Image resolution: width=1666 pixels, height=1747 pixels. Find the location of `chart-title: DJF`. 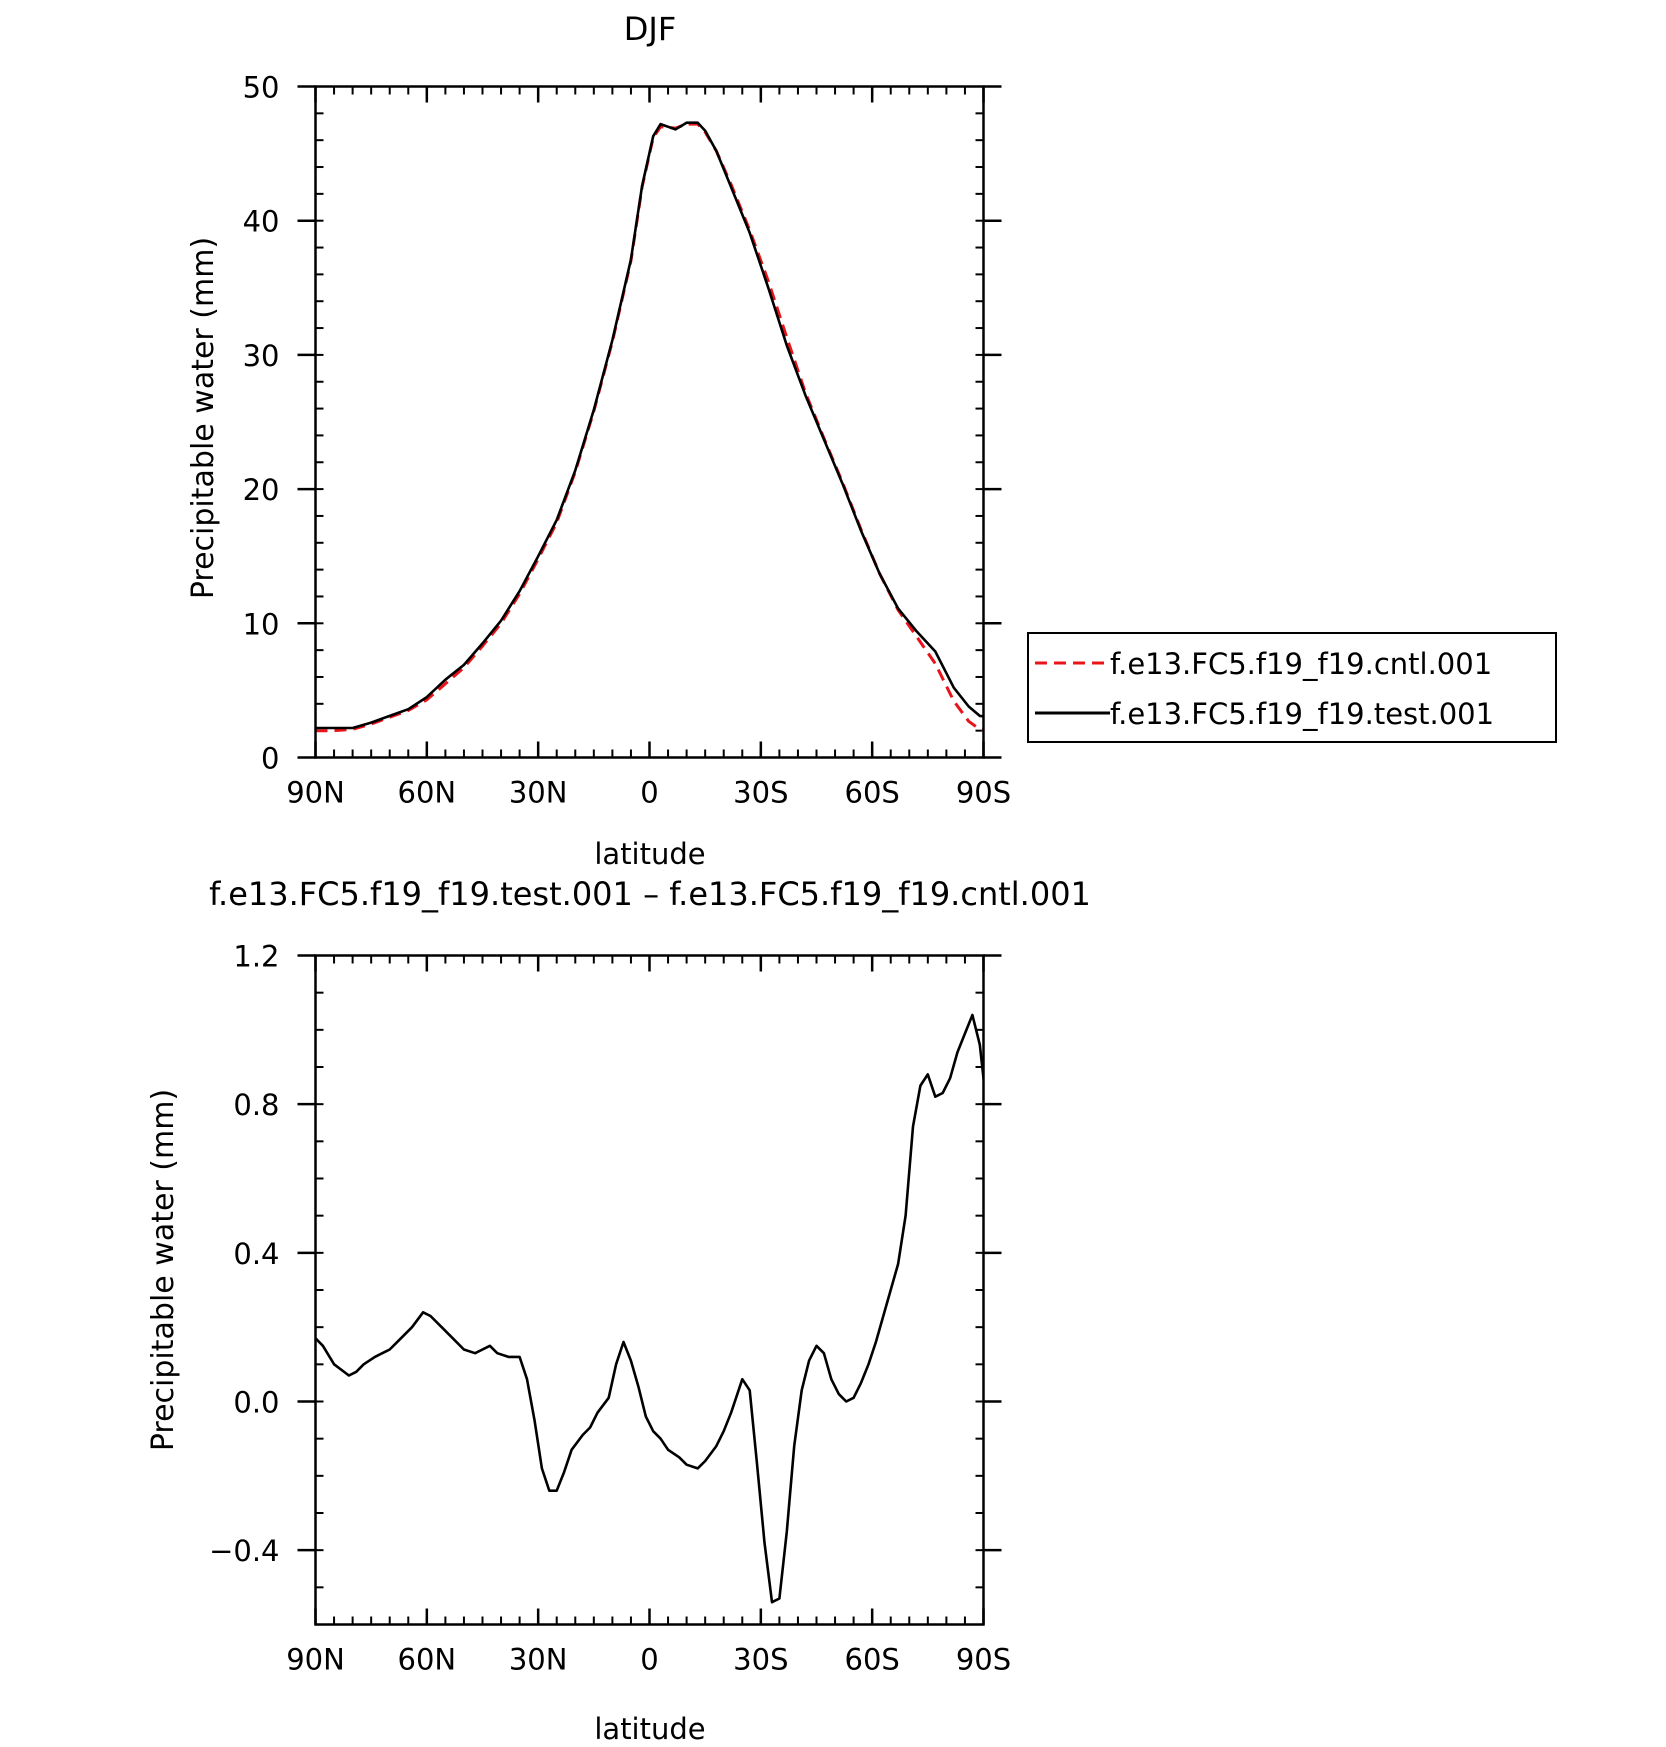

chart-title: DJF is located at coordinates (650, 29).